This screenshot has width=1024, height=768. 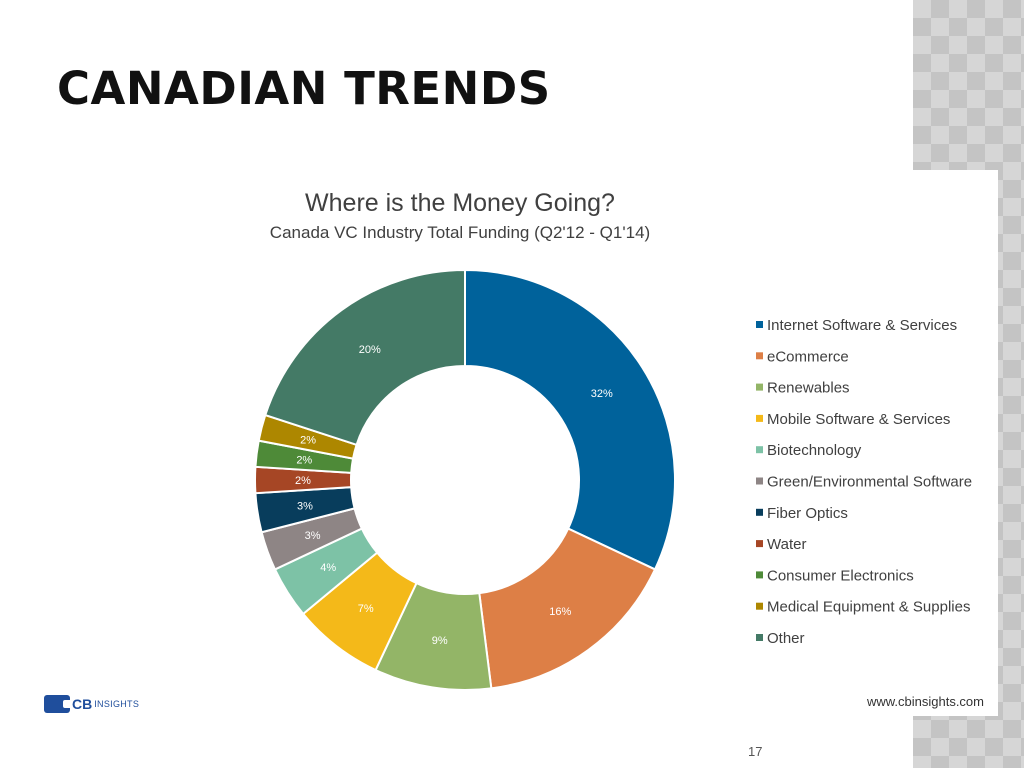 I want to click on legend-label-medical-equipment-supplies: Medical Equipment & Supplies, so click(x=868, y=607).